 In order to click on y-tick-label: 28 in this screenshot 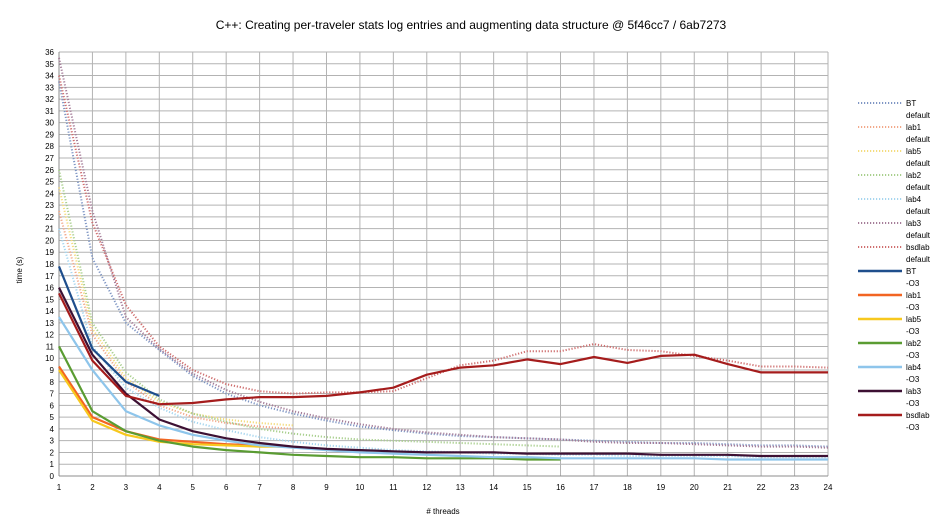, I will do `click(49, 146)`.